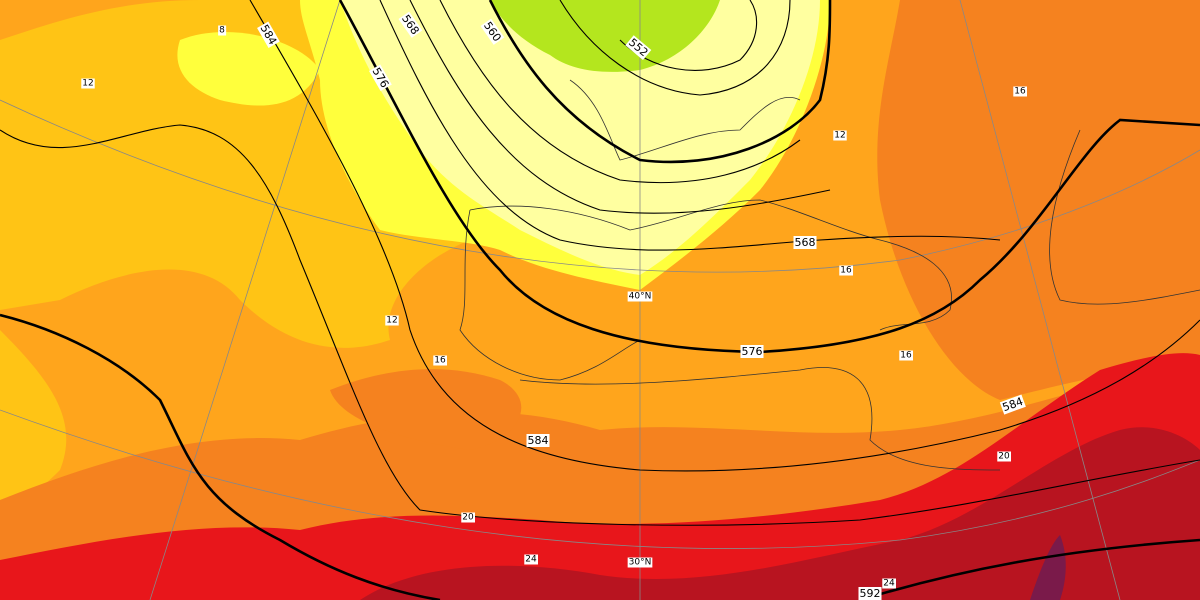 The image size is (1200, 600). I want to click on contour-label: 568, so click(805, 242).